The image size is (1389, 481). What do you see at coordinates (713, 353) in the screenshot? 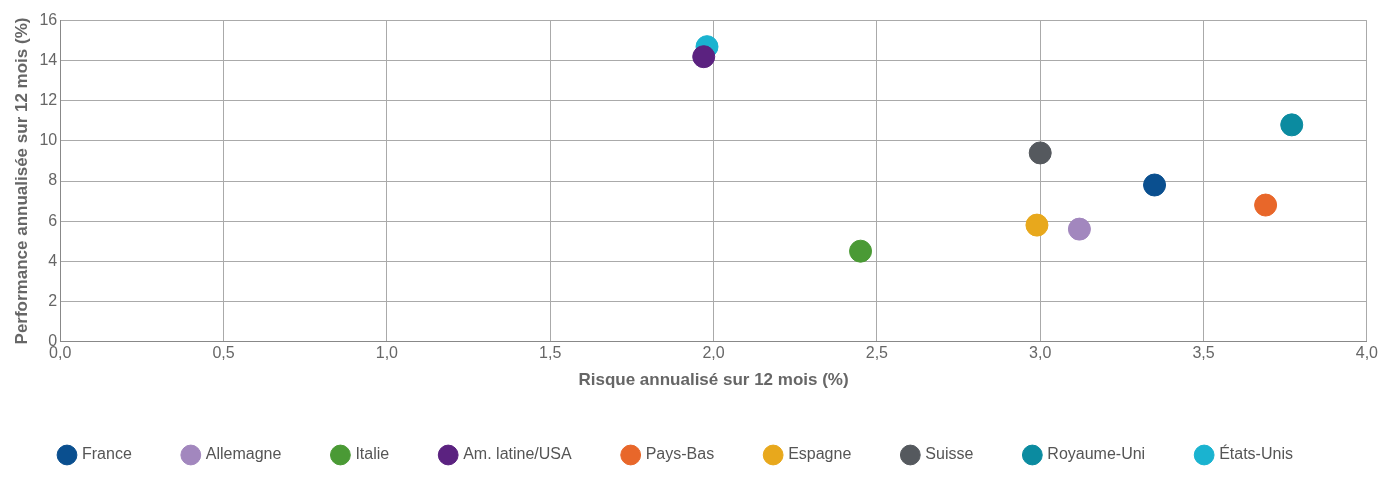
I see `x-tick-label: 2,0` at bounding box center [713, 353].